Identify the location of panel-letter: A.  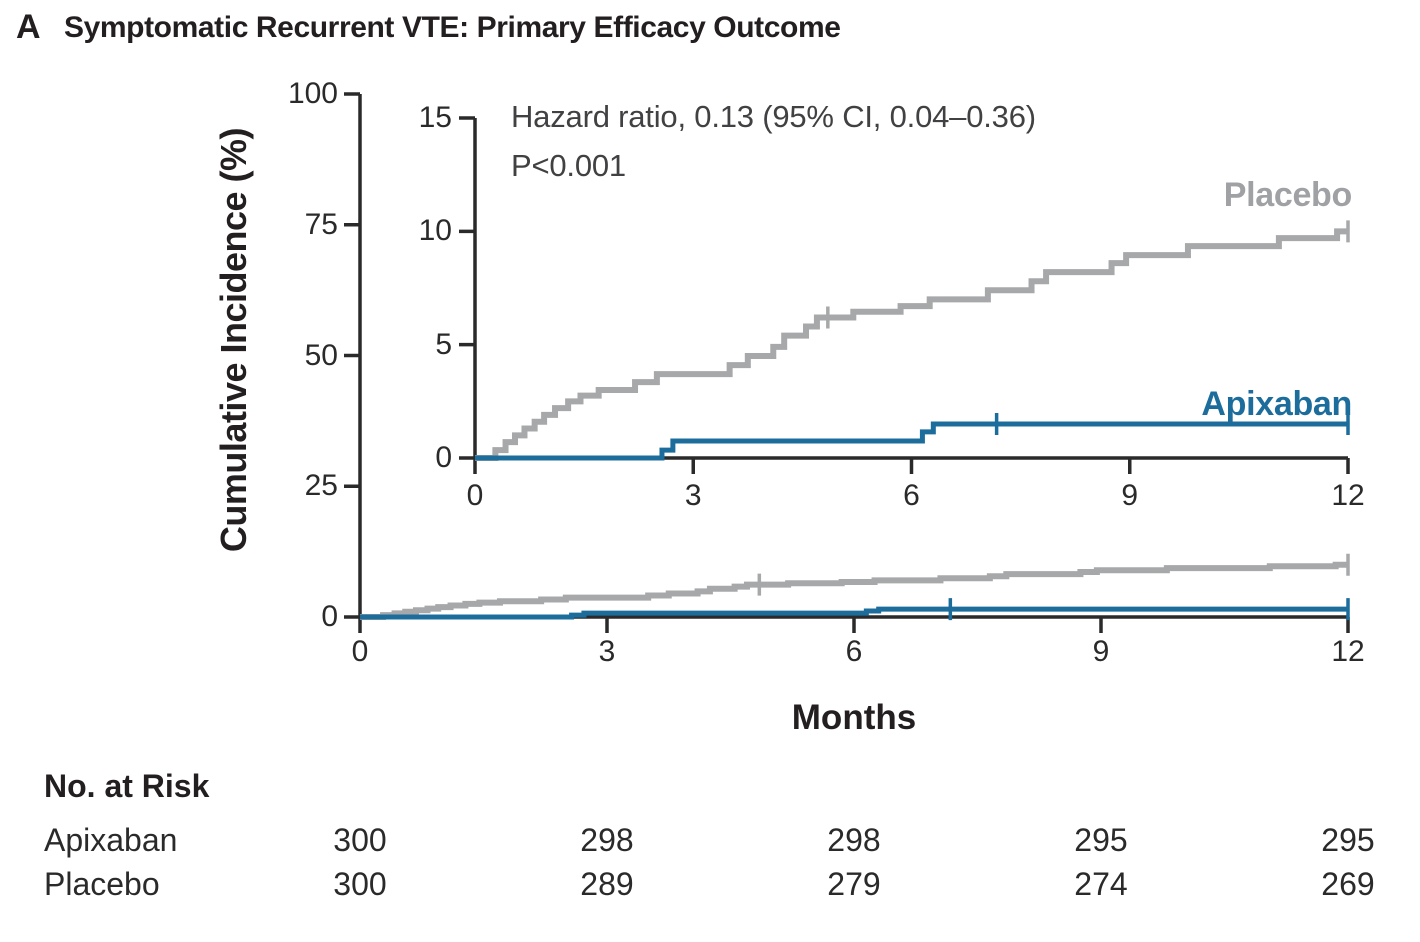
(28, 27).